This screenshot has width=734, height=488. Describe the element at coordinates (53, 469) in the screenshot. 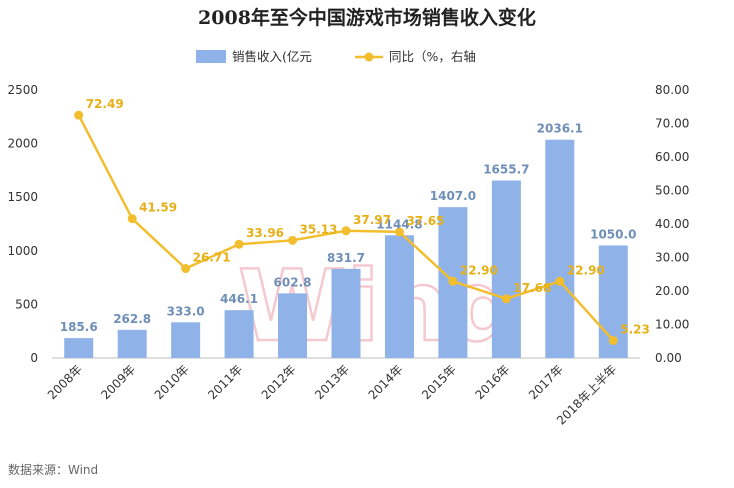

I see `source-note: 数据来源：Wind` at that location.